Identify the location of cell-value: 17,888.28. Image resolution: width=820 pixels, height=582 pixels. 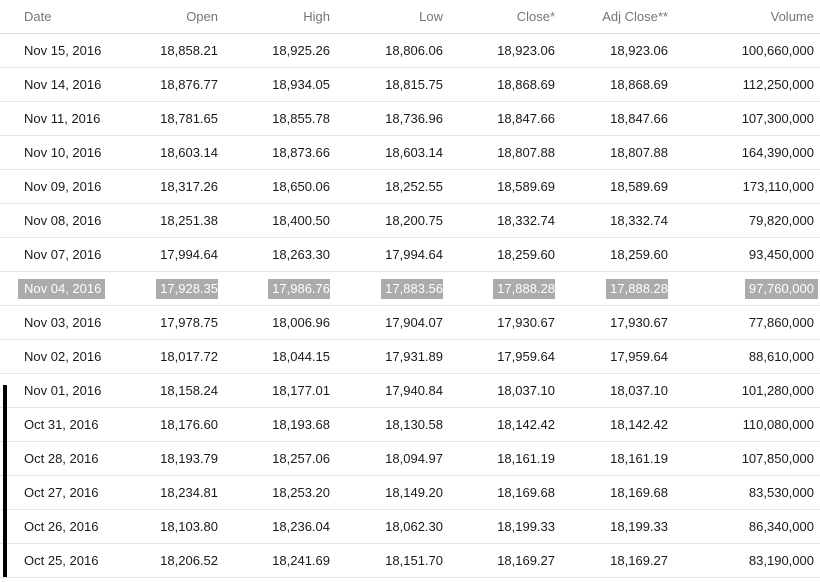
(524, 288).